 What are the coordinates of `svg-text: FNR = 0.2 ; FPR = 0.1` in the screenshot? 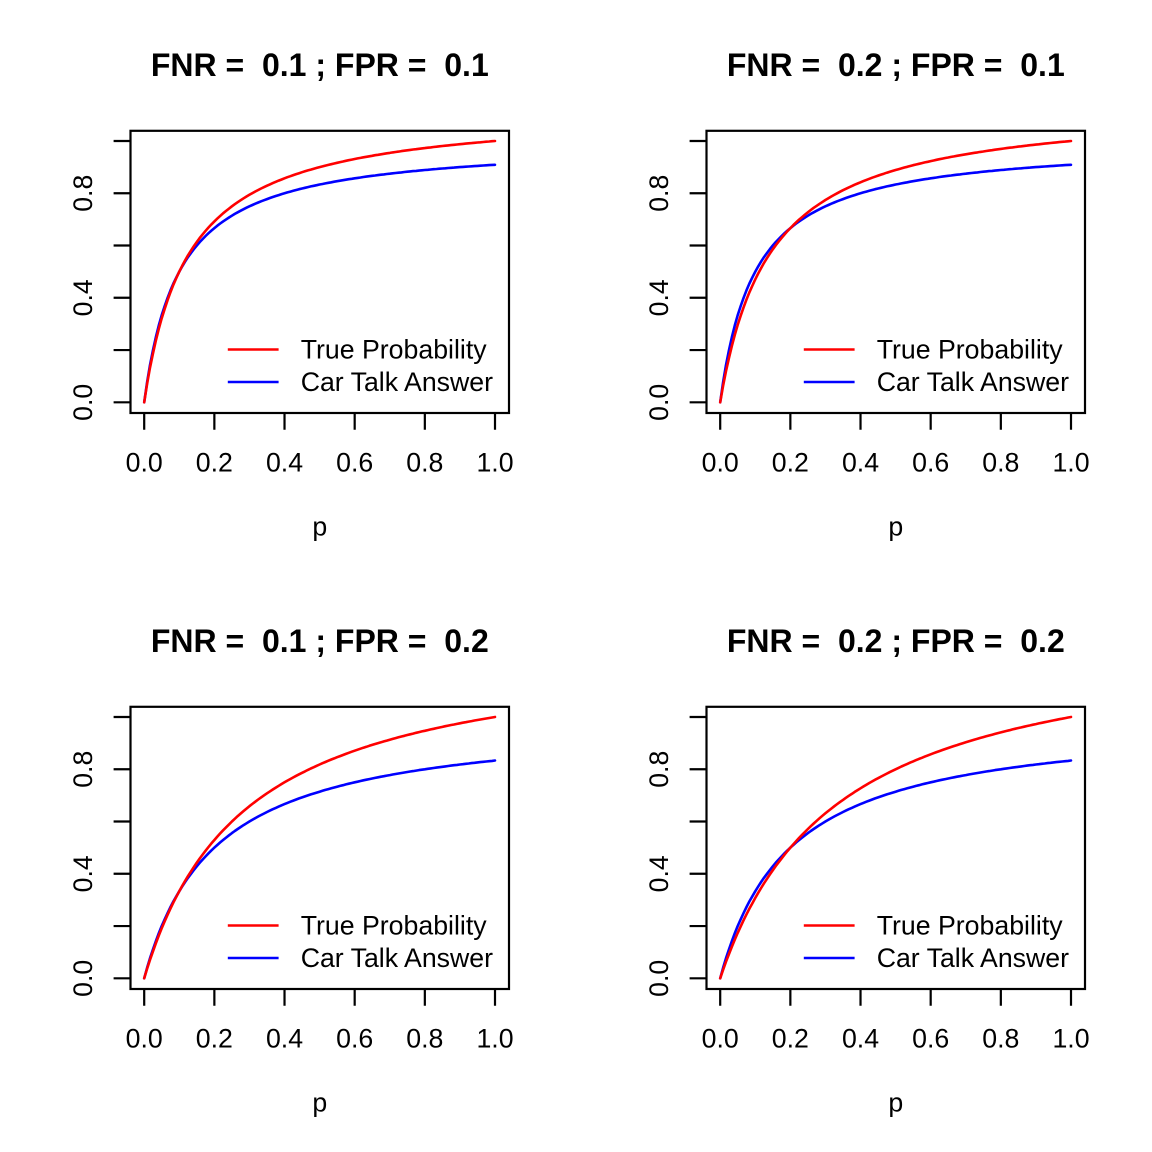 It's located at (896, 65).